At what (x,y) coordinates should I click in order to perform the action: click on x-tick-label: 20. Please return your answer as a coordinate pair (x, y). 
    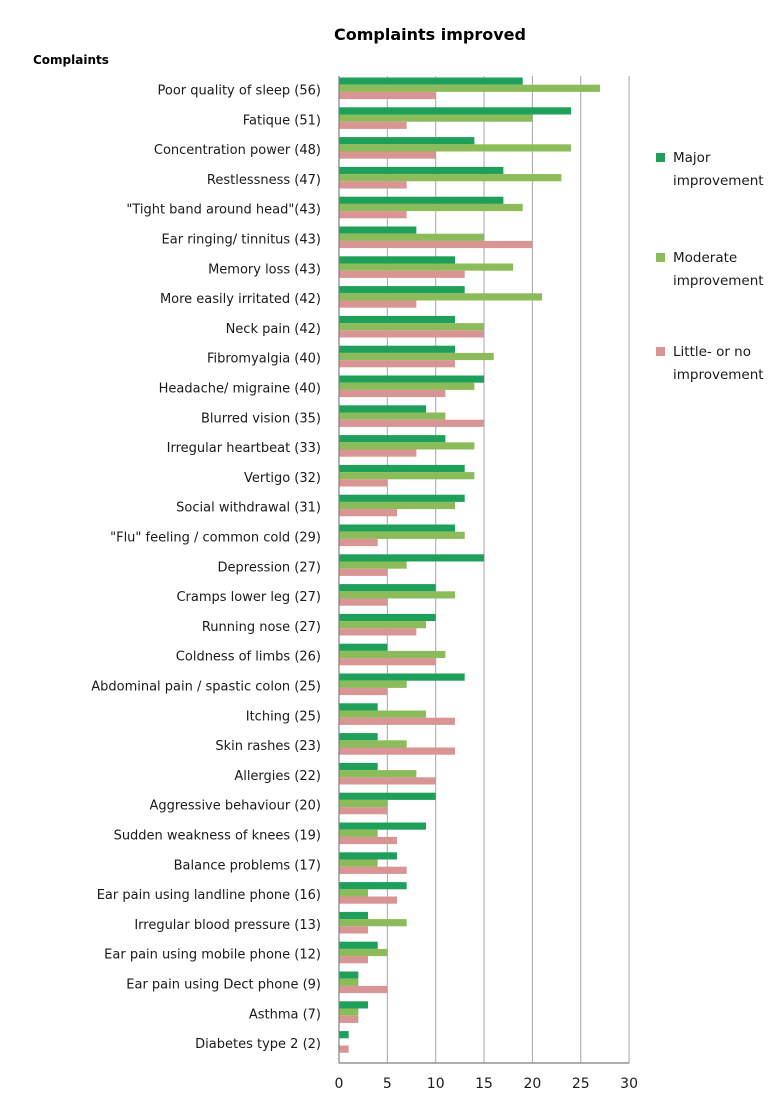
    Looking at the image, I should click on (532, 1084).